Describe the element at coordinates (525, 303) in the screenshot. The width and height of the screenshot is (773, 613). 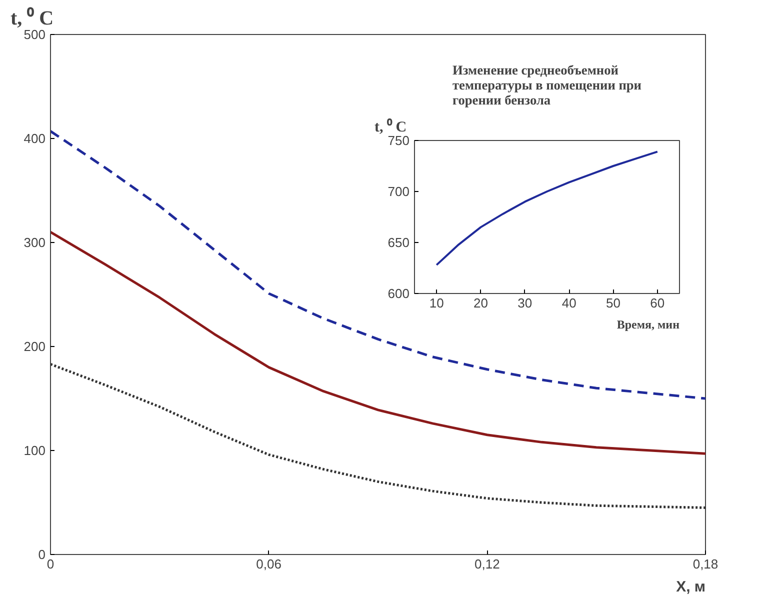
I see `x-tick-label: 30` at that location.